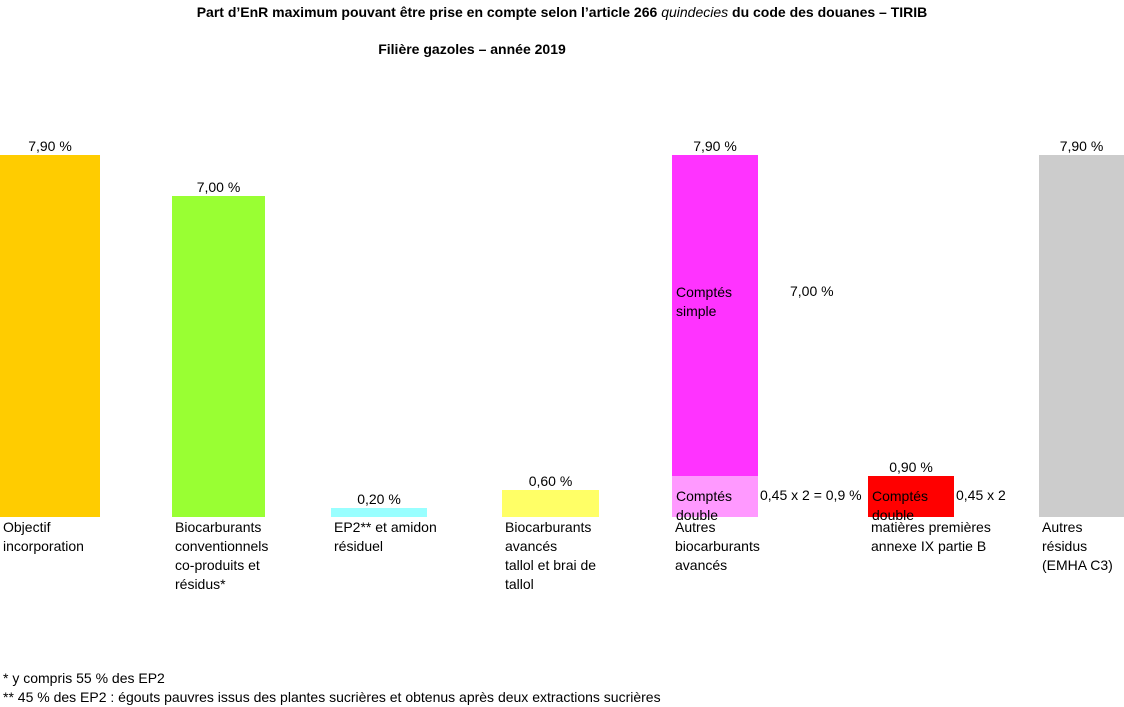 The image size is (1124, 707). I want to click on segment-annotation: 0,45 x 2 = 0,9 %, so click(811, 495).